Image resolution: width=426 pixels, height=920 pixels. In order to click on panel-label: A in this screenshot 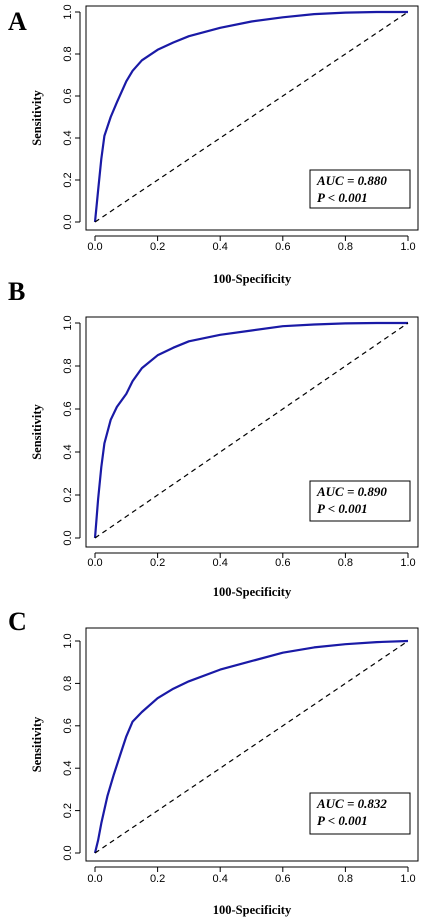, I will do `click(17, 21)`.